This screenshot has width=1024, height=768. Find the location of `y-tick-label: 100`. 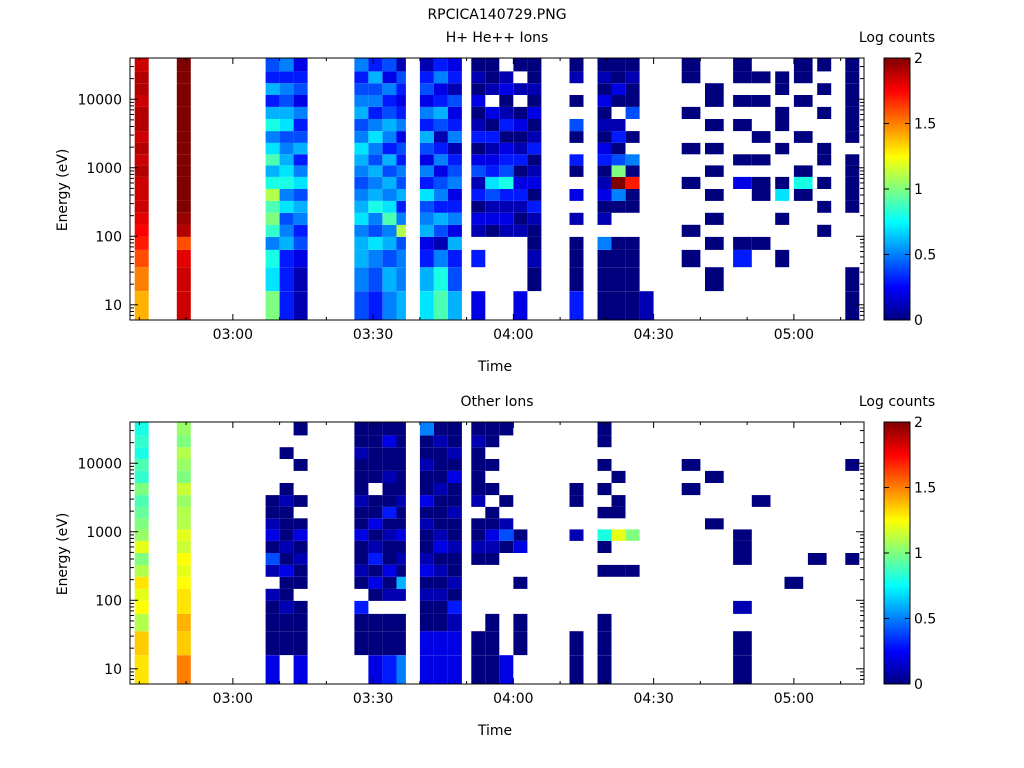

y-tick-label: 100 is located at coordinates (108, 601).